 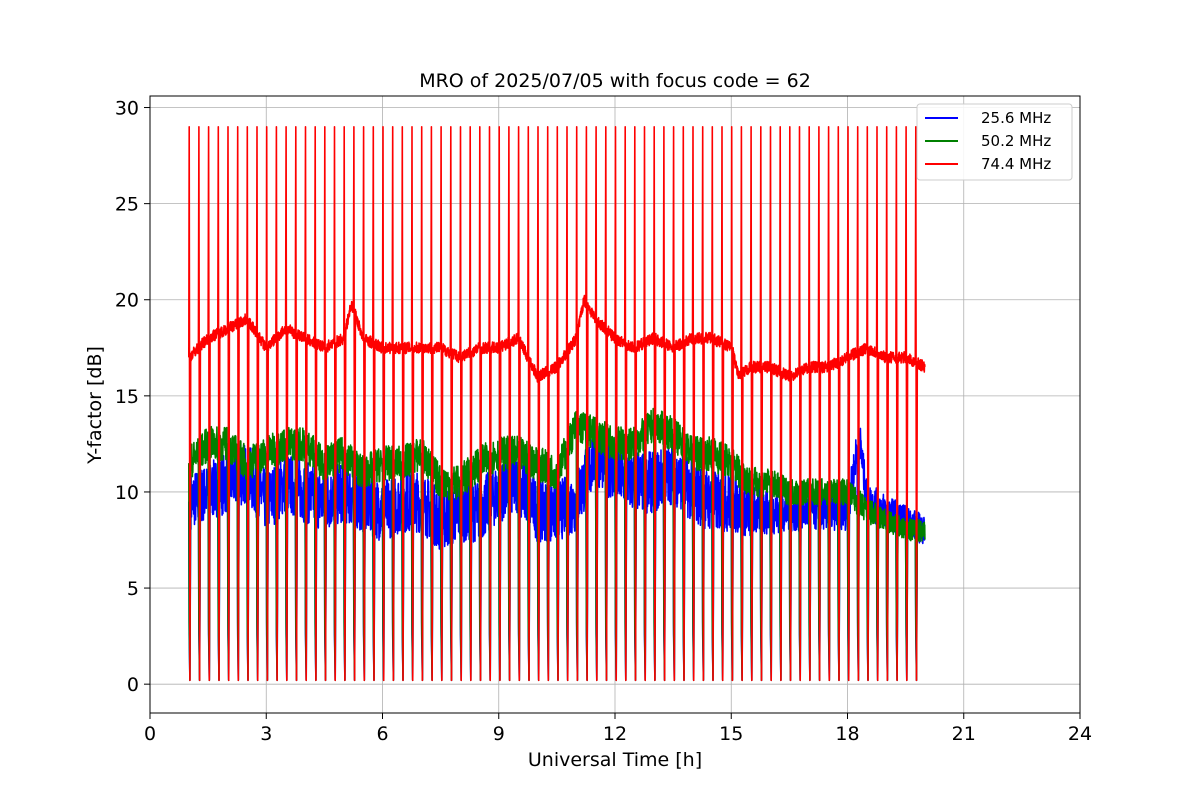 What do you see at coordinates (964, 734) in the screenshot?
I see `x-tick-label: 21` at bounding box center [964, 734].